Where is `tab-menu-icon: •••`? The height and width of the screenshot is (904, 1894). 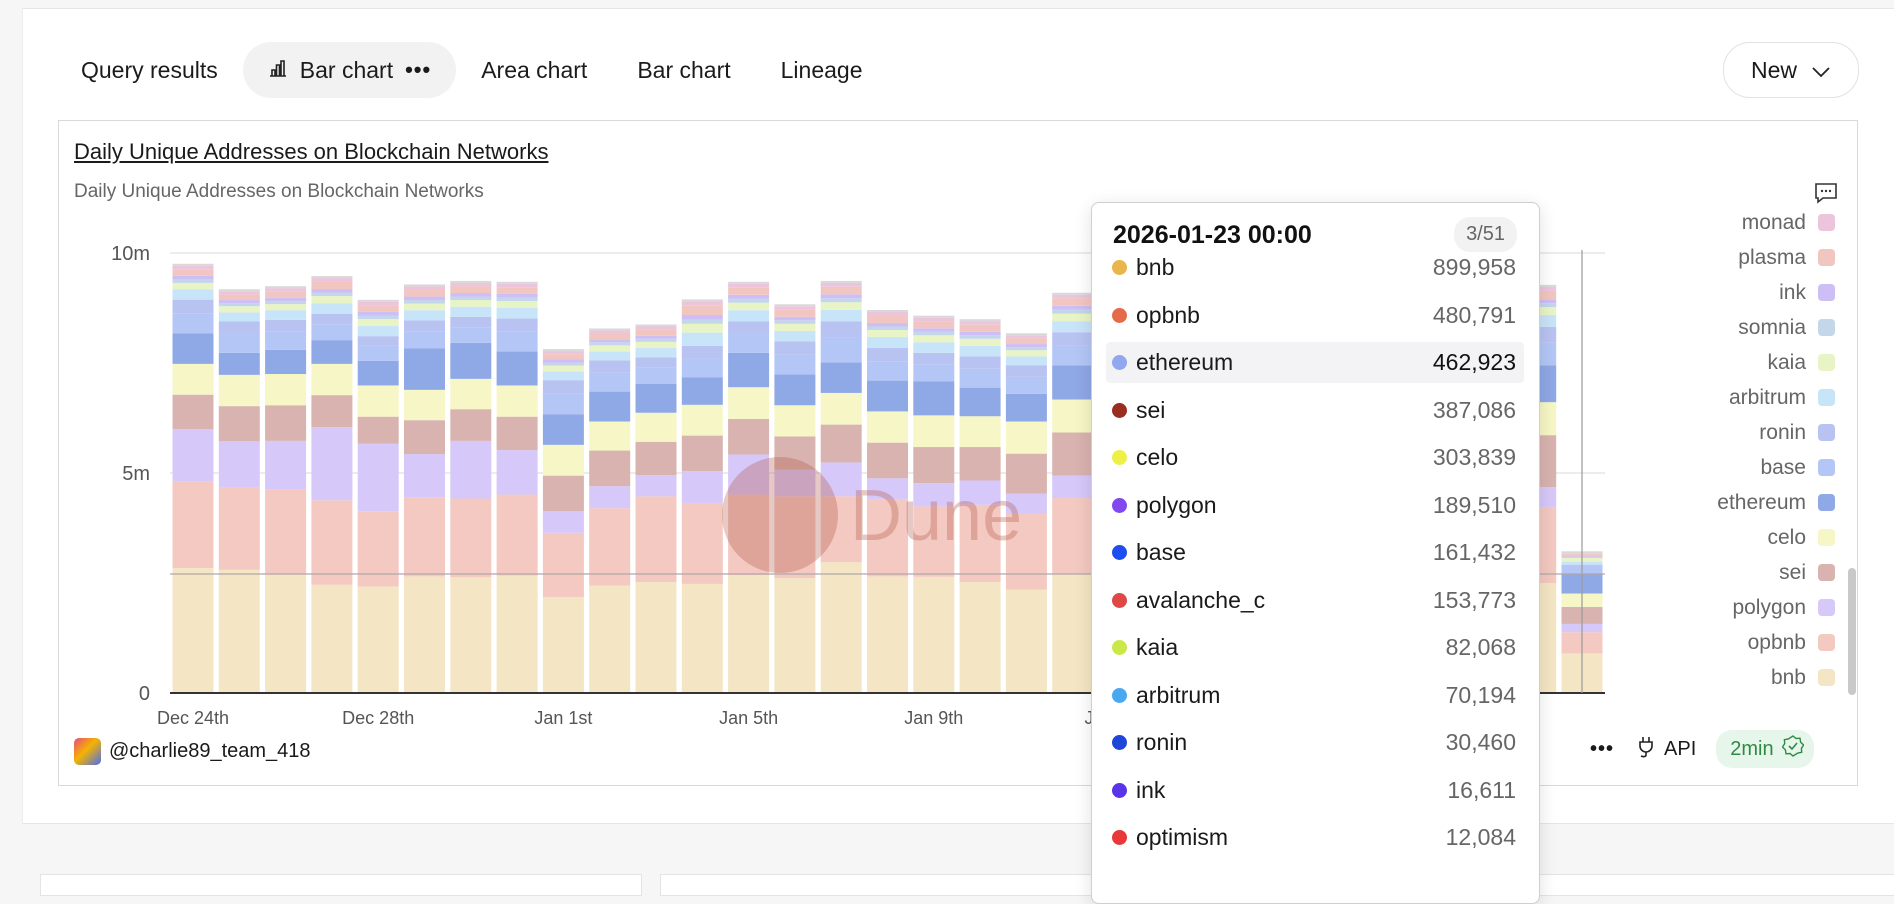
tab-menu-icon: ••• is located at coordinates (418, 69).